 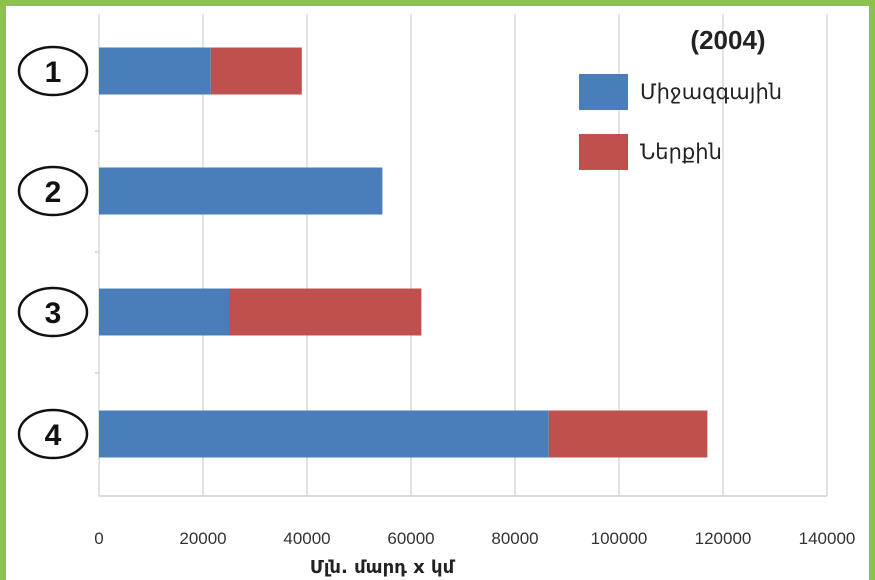 I want to click on x-axis-label: Մլն. մարդ x կմ, so click(x=383, y=567).